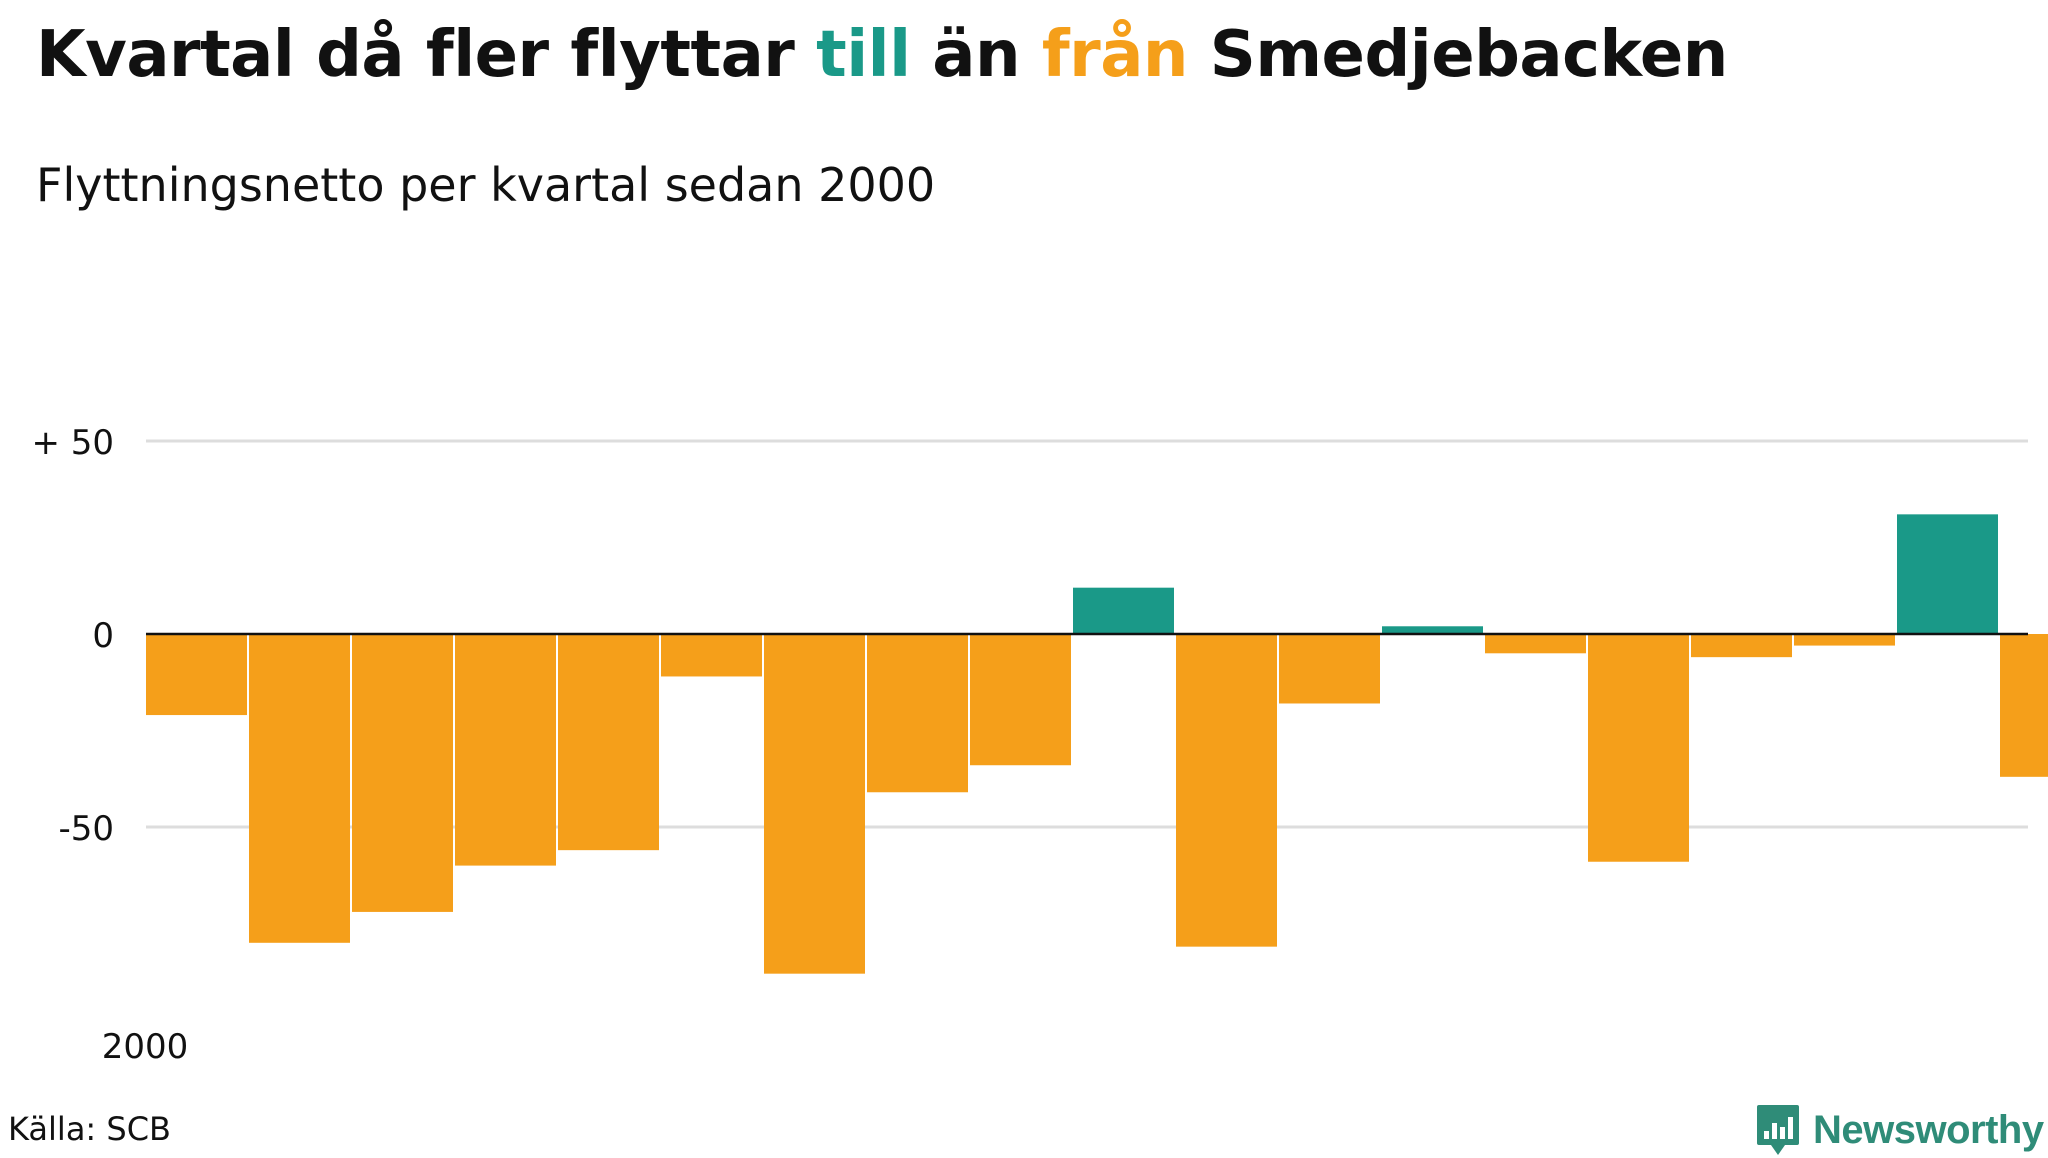 The image size is (2048, 1158). I want to click on y-tick-label: 0, so click(103, 636).